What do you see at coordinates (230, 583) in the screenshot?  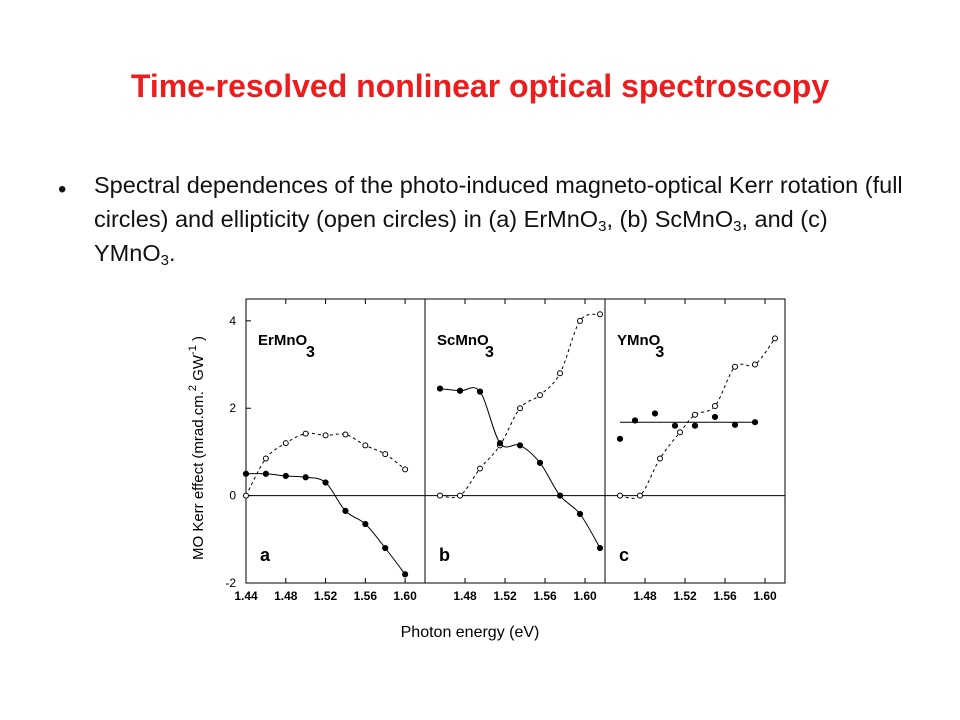 I see `y-tick-label: -2` at bounding box center [230, 583].